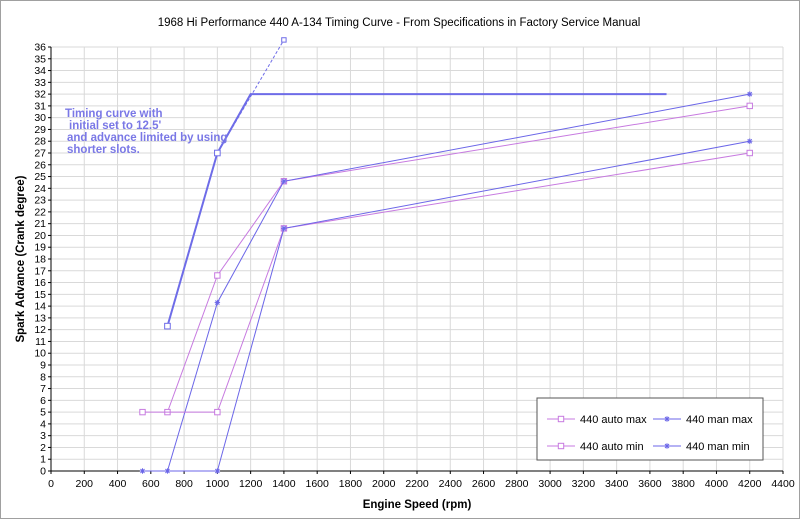 The image size is (800, 523). What do you see at coordinates (718, 447) in the screenshot?
I see `legend-label: 440 man min` at bounding box center [718, 447].